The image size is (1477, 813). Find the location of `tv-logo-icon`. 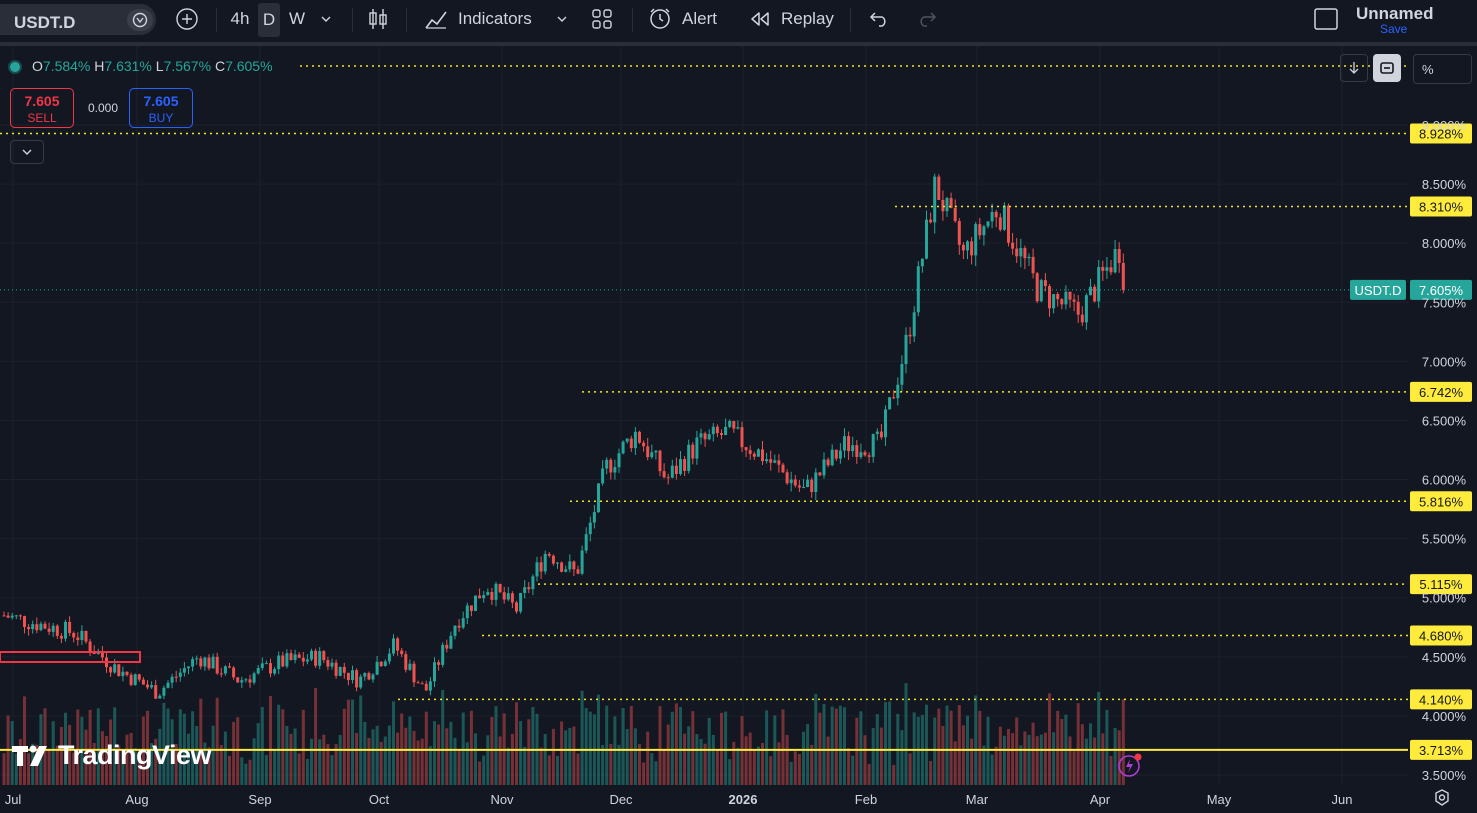

tv-logo-icon is located at coordinates (29, 755).